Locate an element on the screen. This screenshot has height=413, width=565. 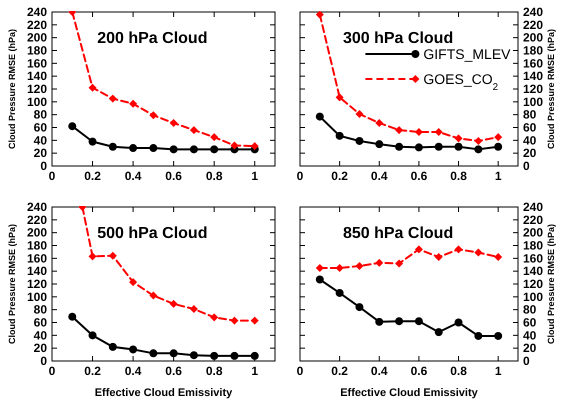
y-tick-label: 180 is located at coordinates (37, 51).